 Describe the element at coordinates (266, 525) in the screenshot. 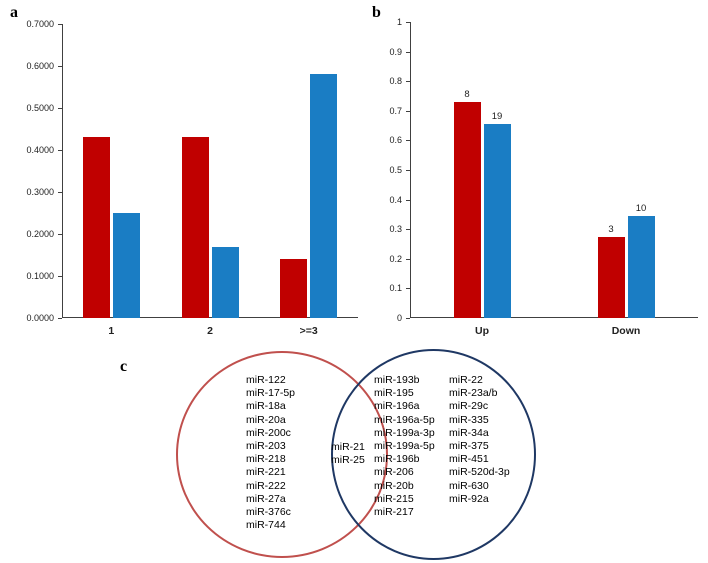

I see `venn-item: miR-744` at that location.